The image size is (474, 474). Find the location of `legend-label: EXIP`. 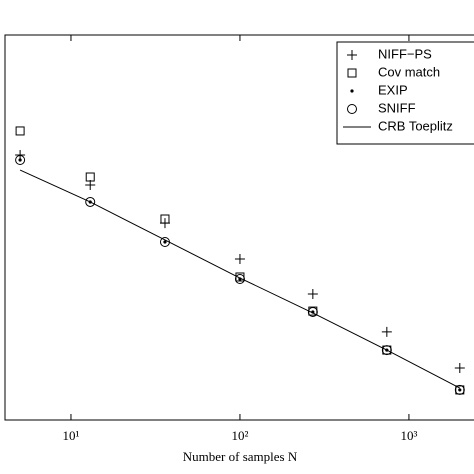

legend-label: EXIP is located at coordinates (393, 89).